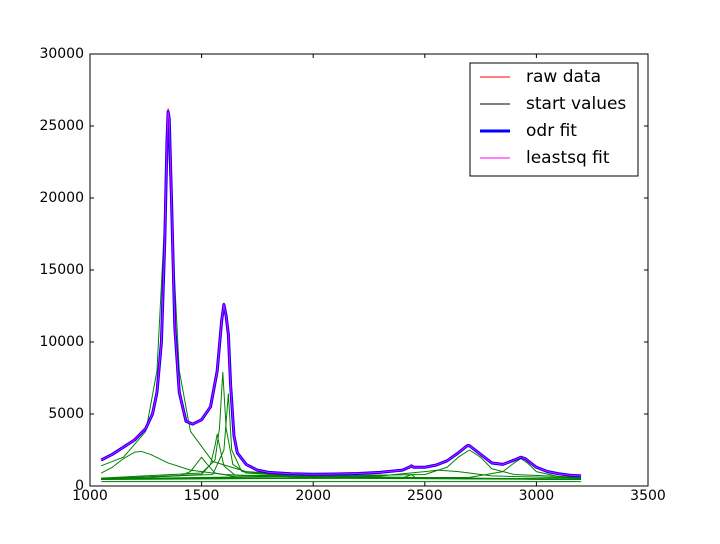  I want to click on y-tick-label: 5000, so click(66, 414).